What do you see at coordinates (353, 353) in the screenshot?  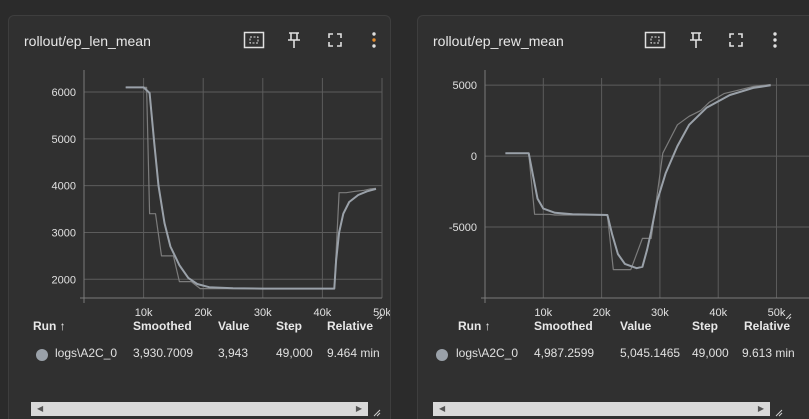 I see `relative-value: 9.464 min` at bounding box center [353, 353].